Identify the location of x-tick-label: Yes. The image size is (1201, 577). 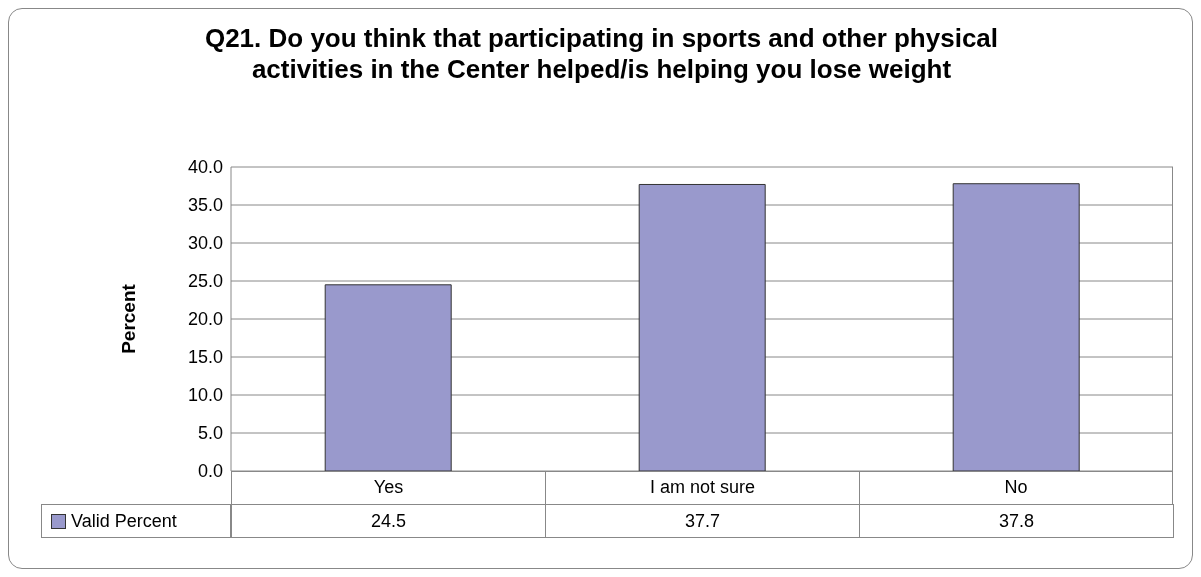
(388, 487).